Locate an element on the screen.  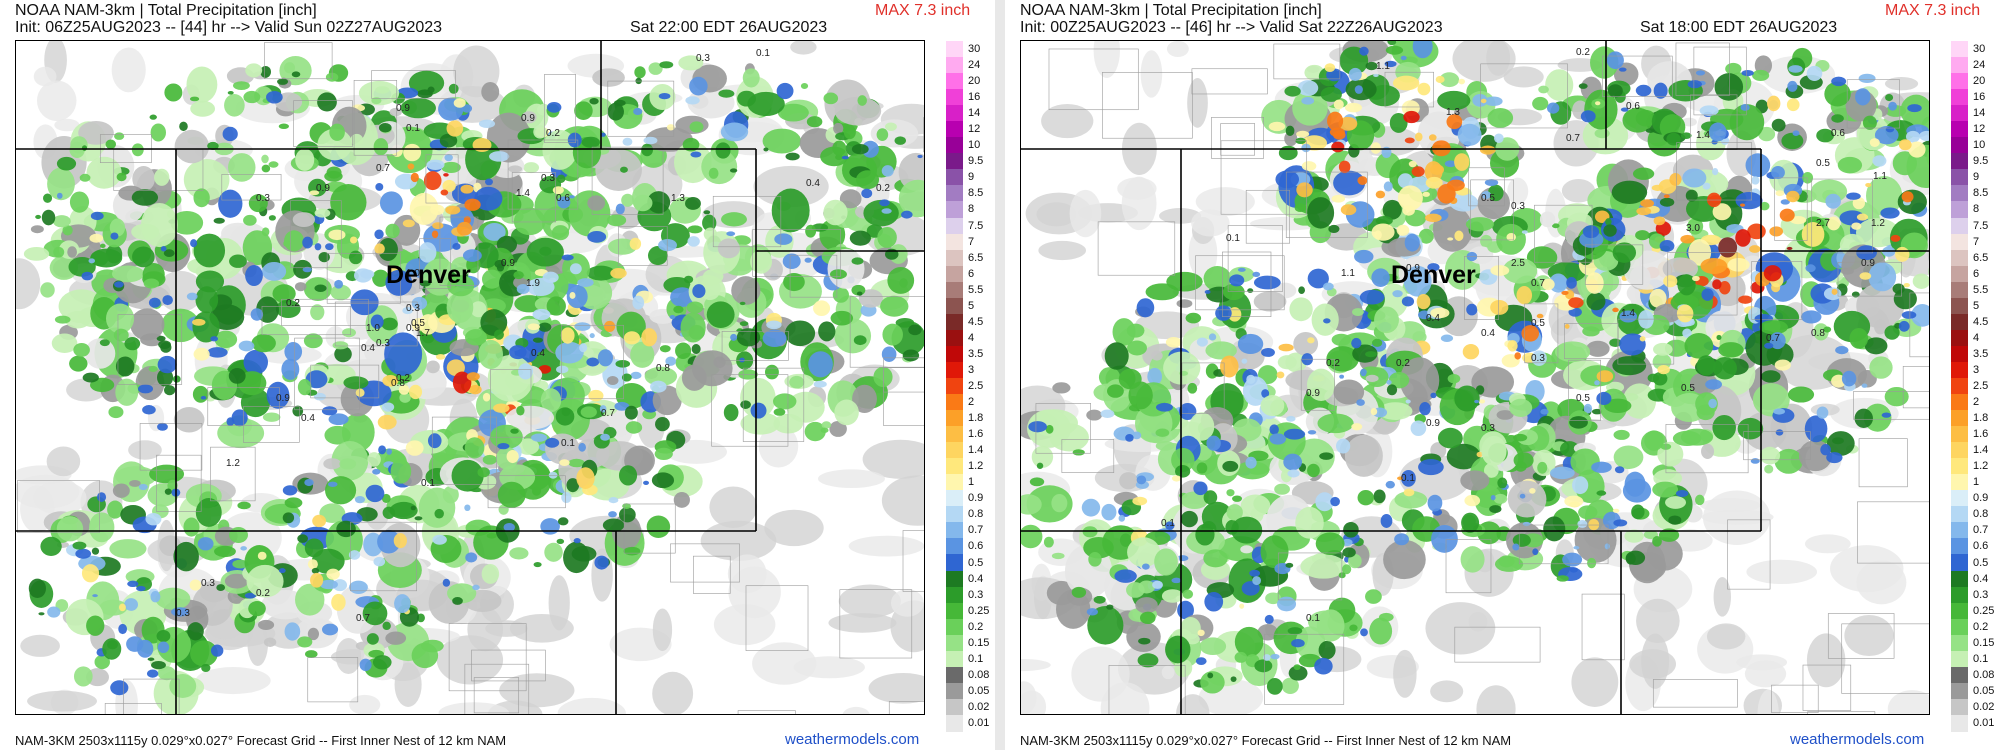
legend-label: 0.08 is located at coordinates (1984, 674).